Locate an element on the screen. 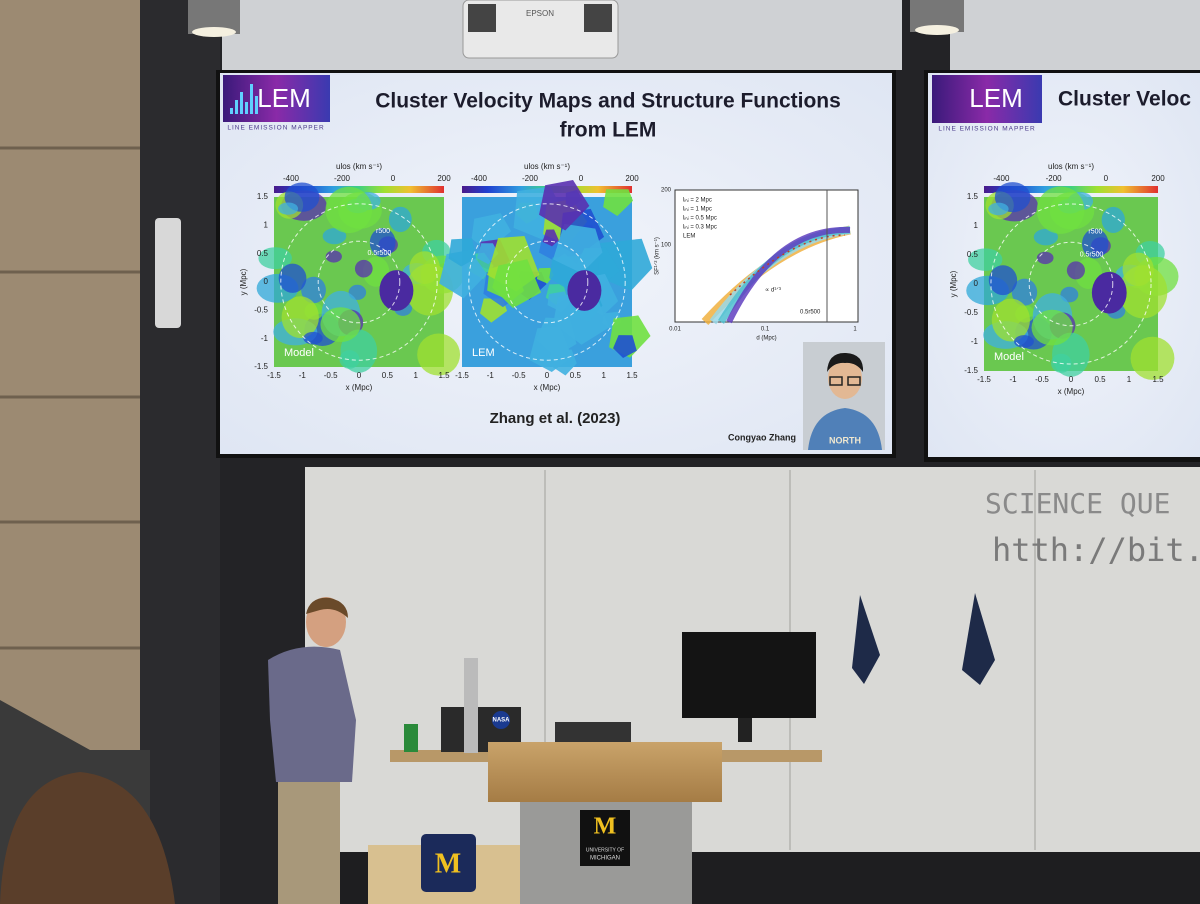  sf-band is located at coordinates (788, 275).